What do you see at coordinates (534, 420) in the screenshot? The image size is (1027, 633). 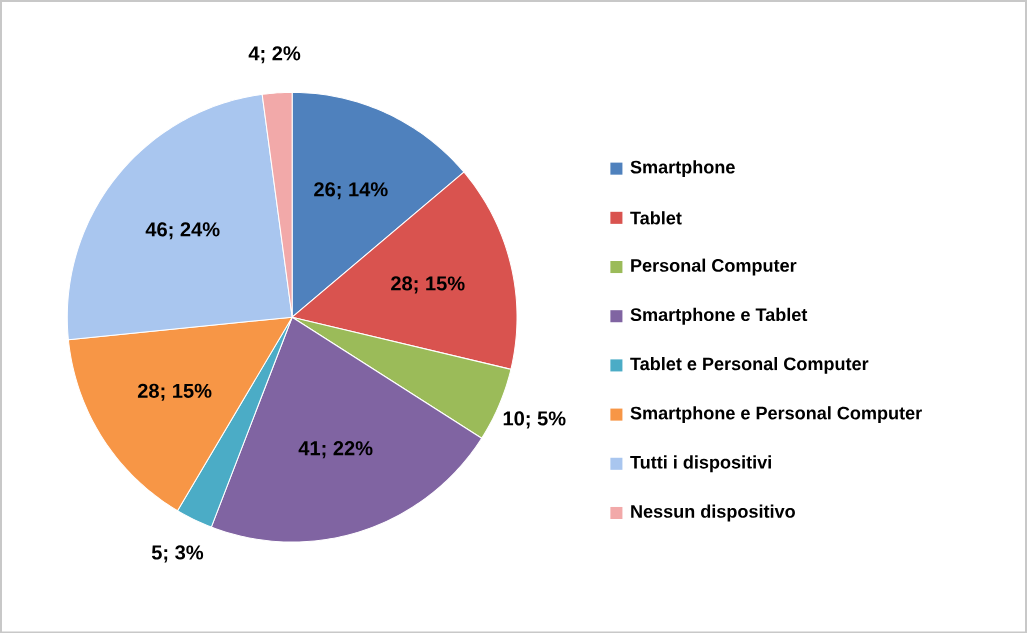 I see `data-label: 10; 5%` at bounding box center [534, 420].